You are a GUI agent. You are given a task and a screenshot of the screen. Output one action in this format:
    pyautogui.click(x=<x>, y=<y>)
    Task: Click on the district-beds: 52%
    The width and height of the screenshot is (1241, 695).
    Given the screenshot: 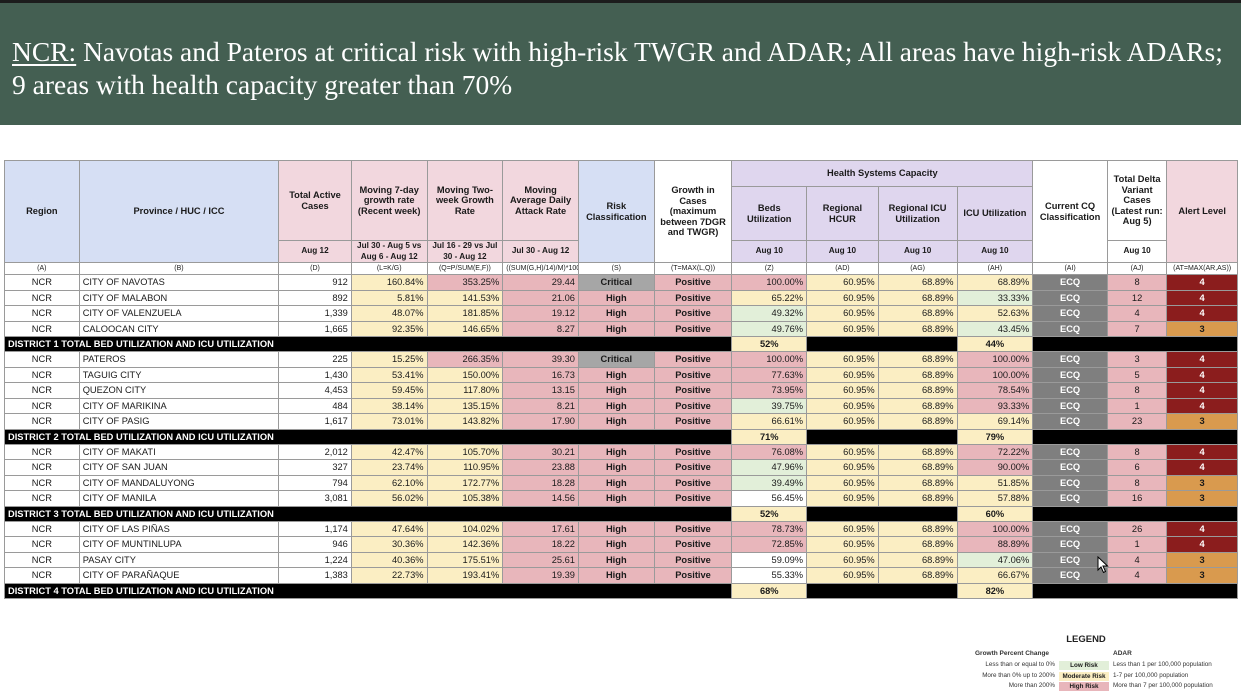 What is the action you would take?
    pyautogui.click(x=769, y=513)
    